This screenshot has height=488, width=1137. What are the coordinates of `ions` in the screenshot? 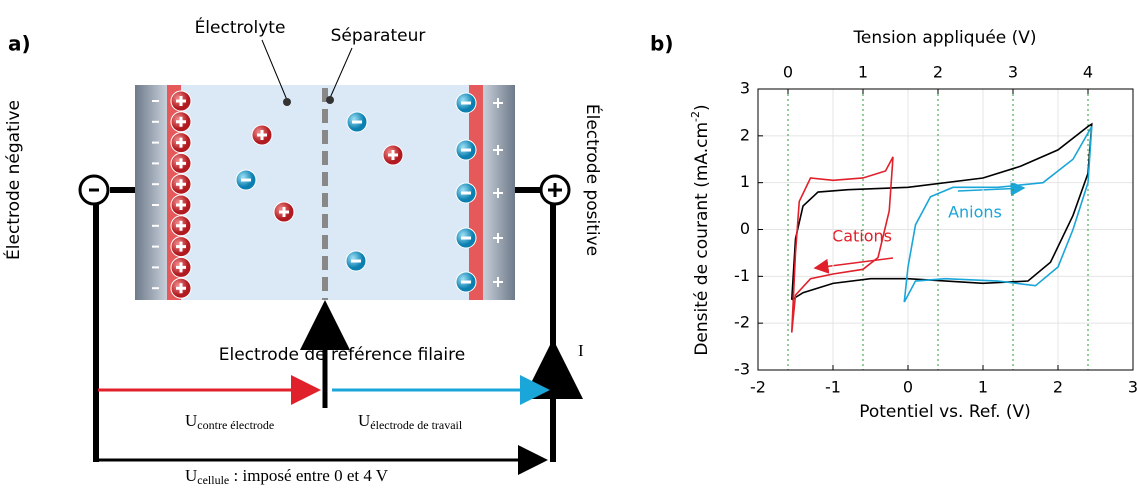 It's located at (327, 194).